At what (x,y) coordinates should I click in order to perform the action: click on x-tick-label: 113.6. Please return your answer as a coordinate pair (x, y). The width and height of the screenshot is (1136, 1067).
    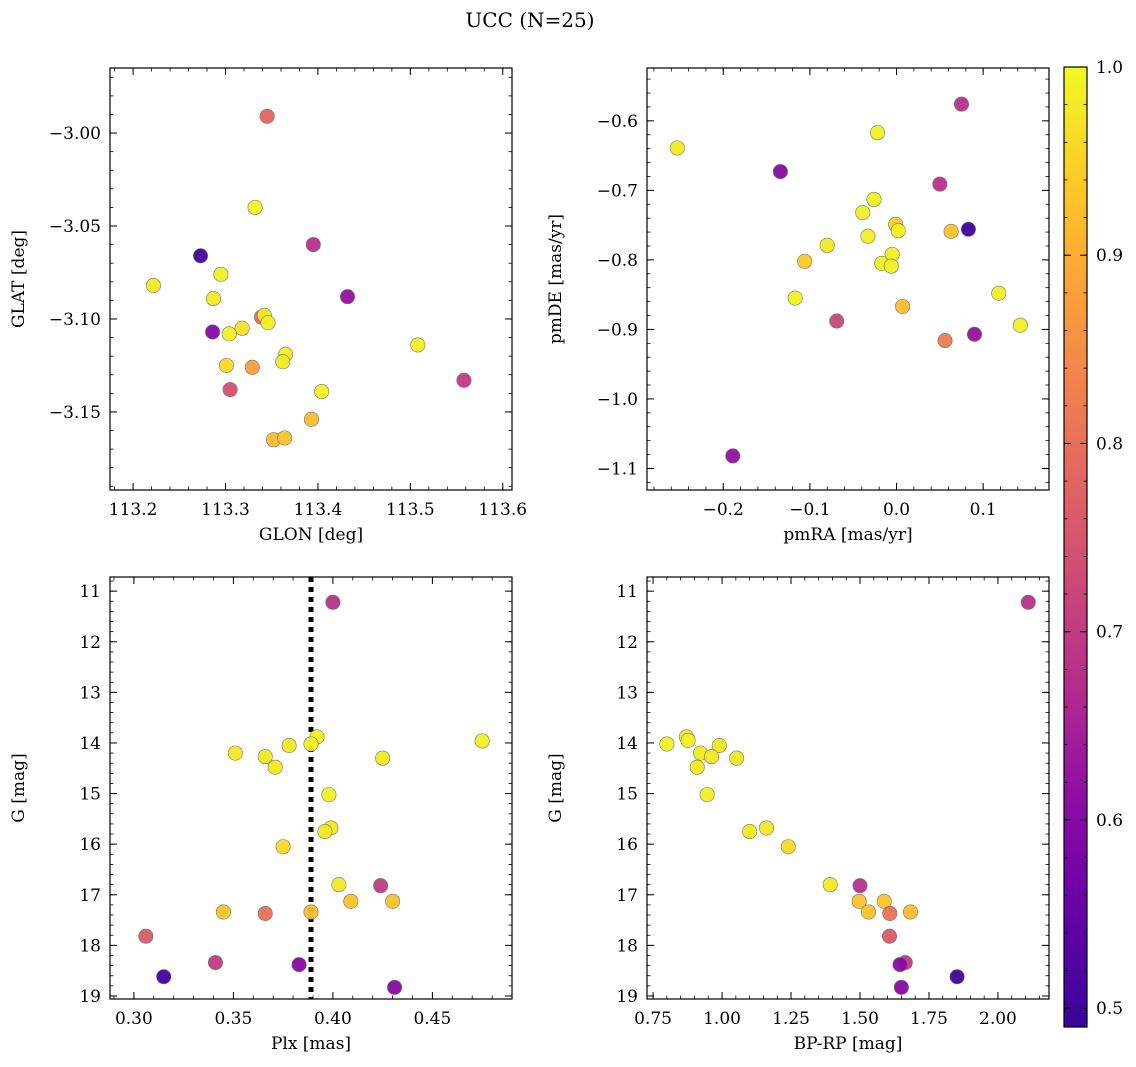
    Looking at the image, I should click on (502, 510).